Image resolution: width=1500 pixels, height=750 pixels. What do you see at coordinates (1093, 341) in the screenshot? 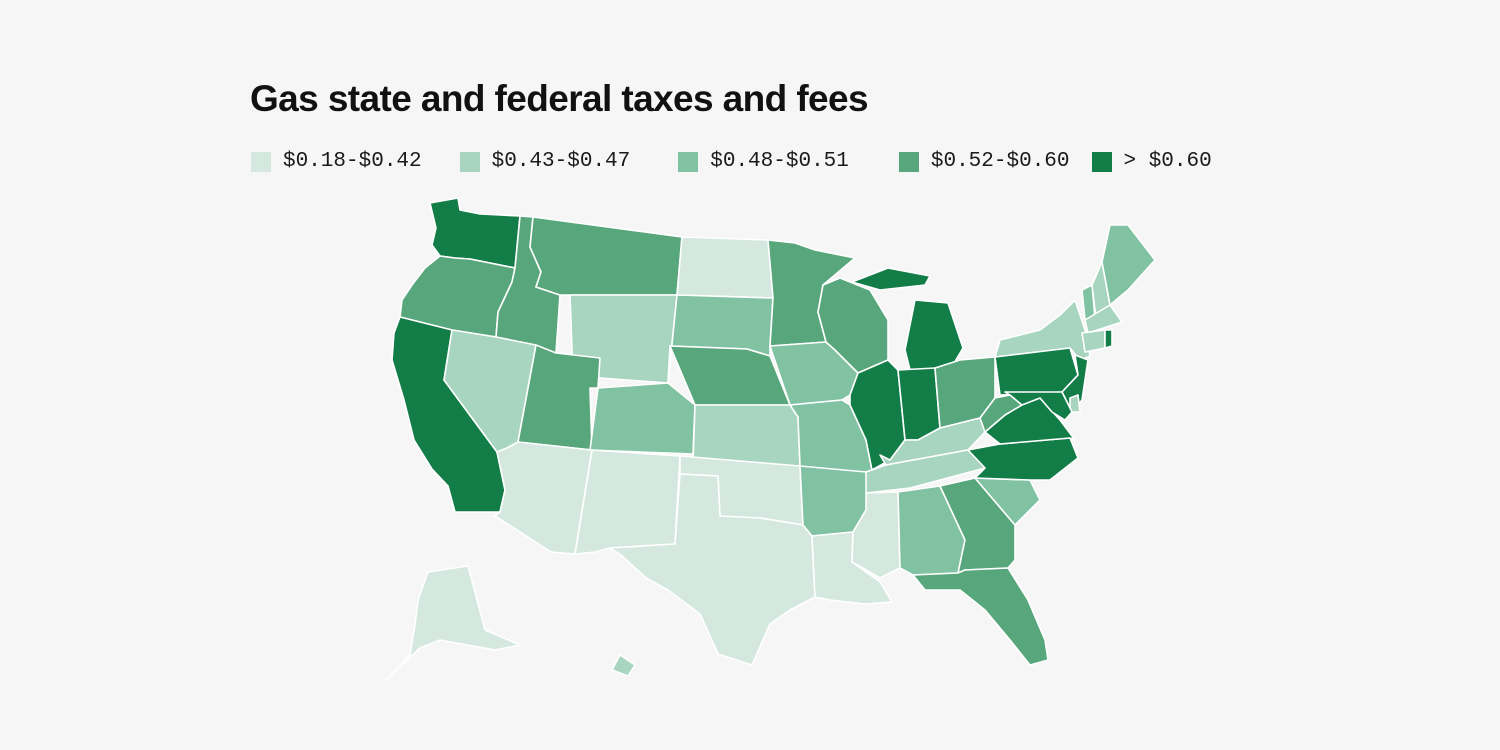
I see `state-ct` at bounding box center [1093, 341].